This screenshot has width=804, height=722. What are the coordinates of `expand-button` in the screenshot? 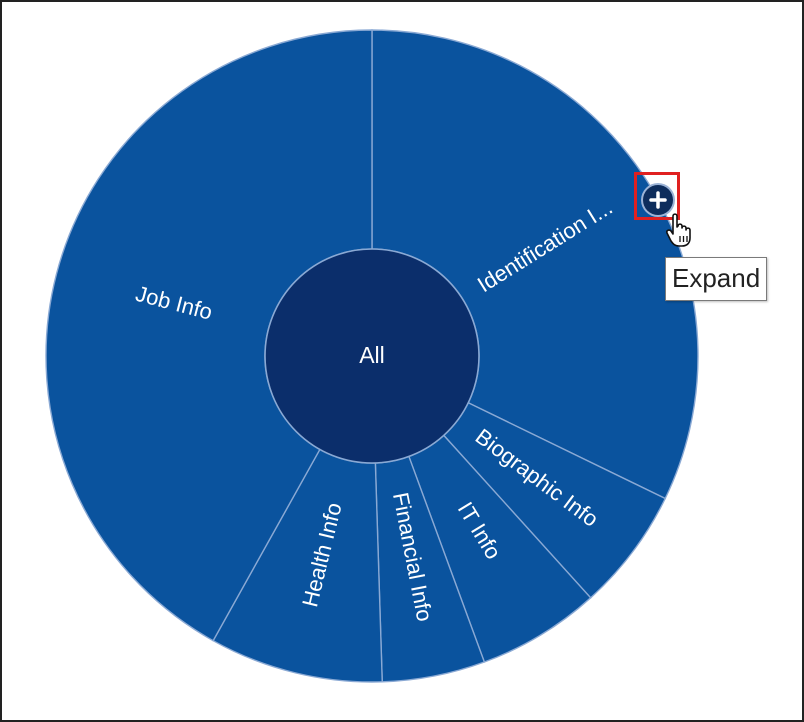 It's located at (658, 200).